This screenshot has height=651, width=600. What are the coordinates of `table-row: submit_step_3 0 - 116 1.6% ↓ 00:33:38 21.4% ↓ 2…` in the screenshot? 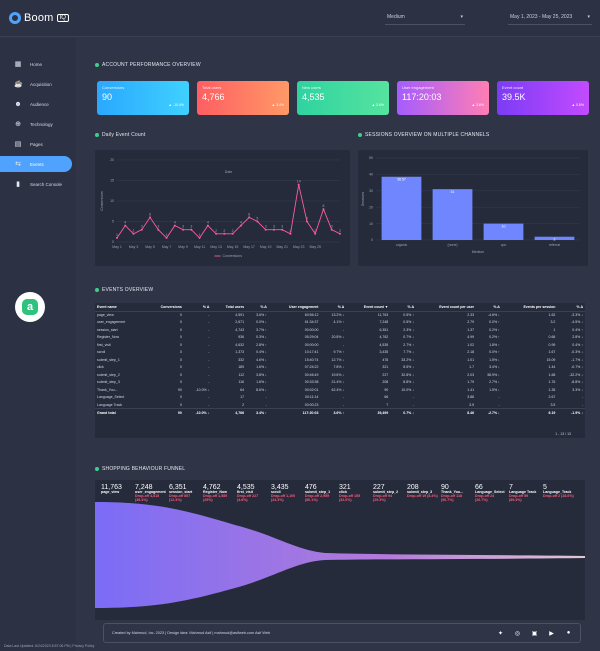 It's located at (340, 383).